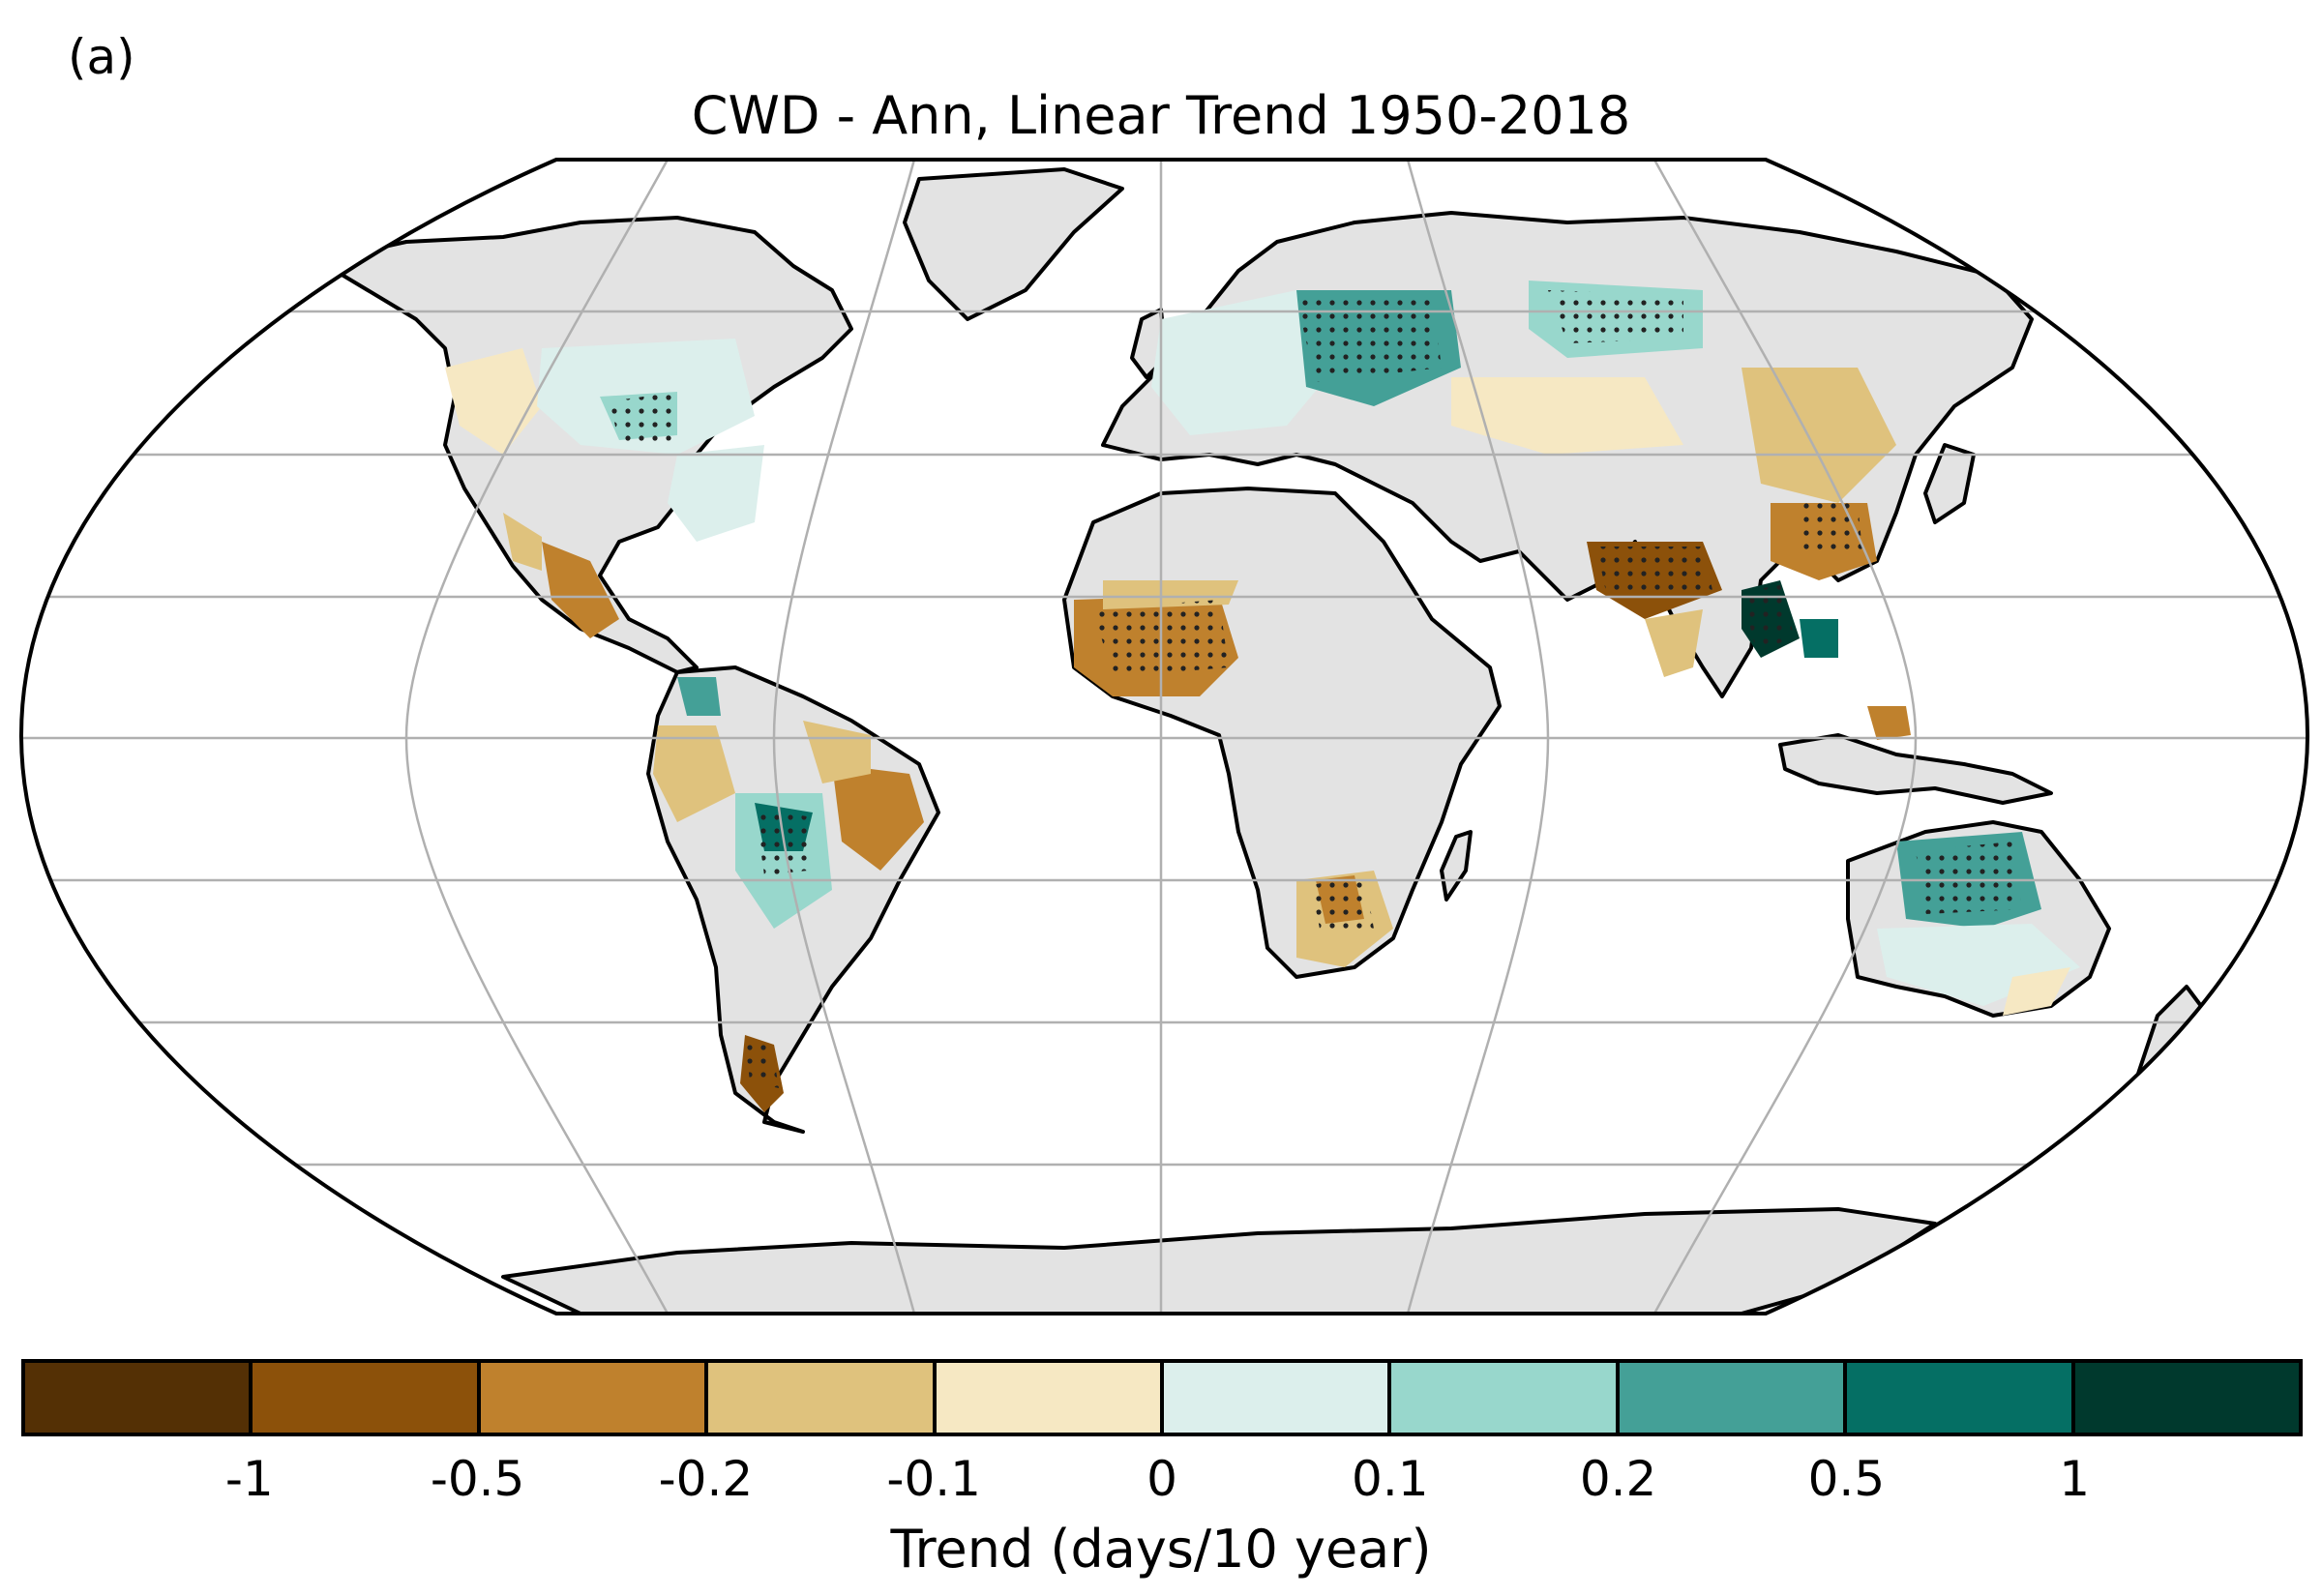  I want to click on east-asia-neg, so click(1819, 435).